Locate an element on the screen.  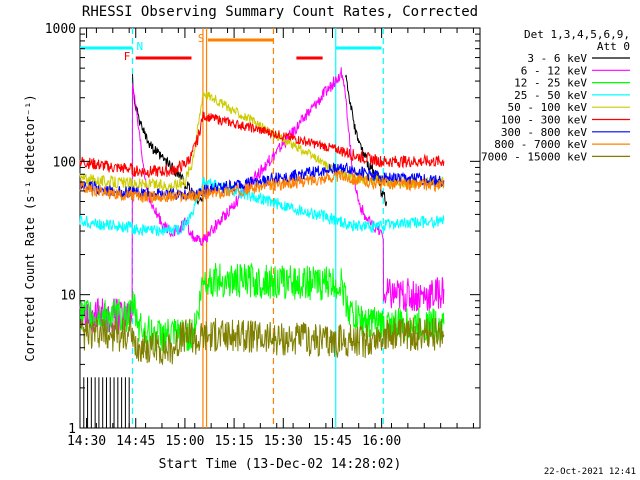
series-line-25-50-kev is located at coordinates (262, 207).